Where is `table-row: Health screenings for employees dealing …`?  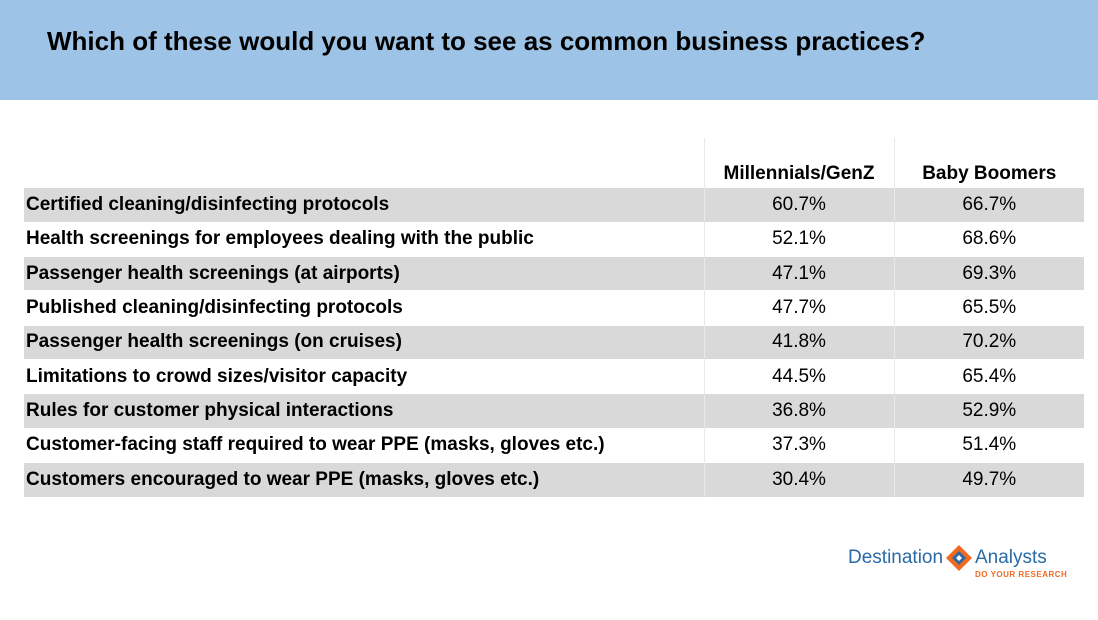 table-row: Health screenings for employees dealing … is located at coordinates (554, 239).